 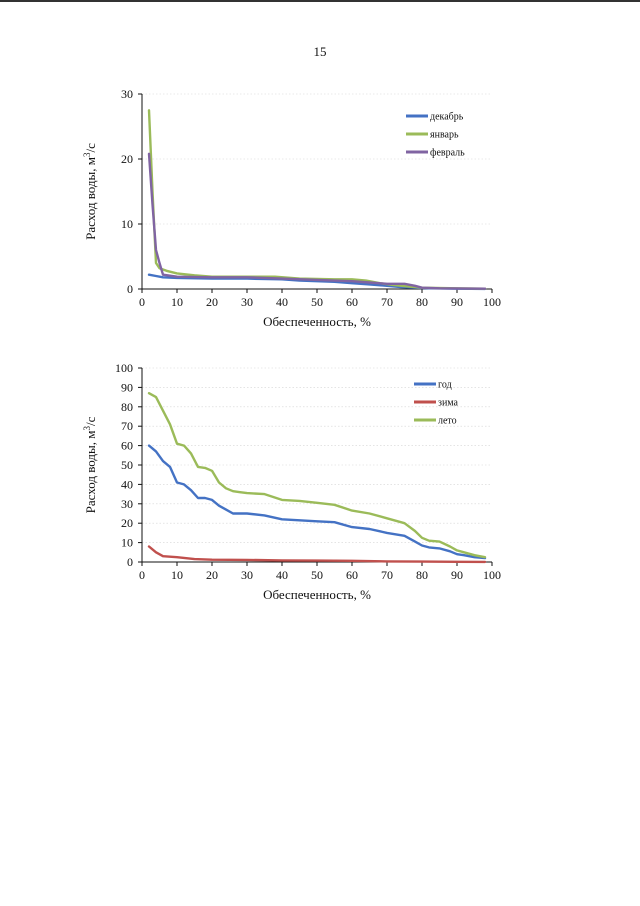 I want to click on page-number: 15, so click(x=320, y=51).